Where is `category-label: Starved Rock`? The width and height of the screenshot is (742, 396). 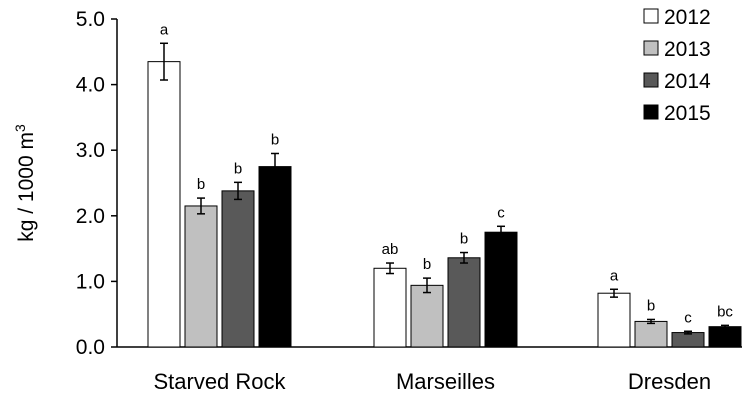
category-label: Starved Rock is located at coordinates (219, 381).